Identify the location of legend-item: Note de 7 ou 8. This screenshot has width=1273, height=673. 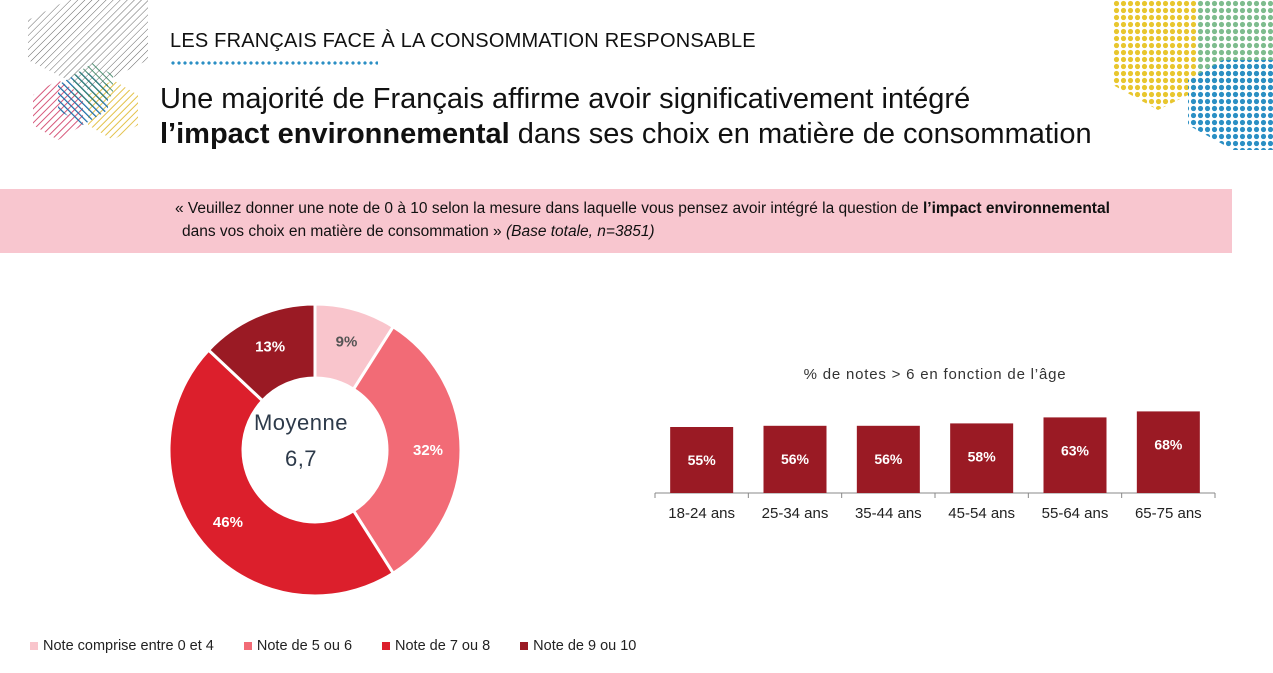
(436, 646).